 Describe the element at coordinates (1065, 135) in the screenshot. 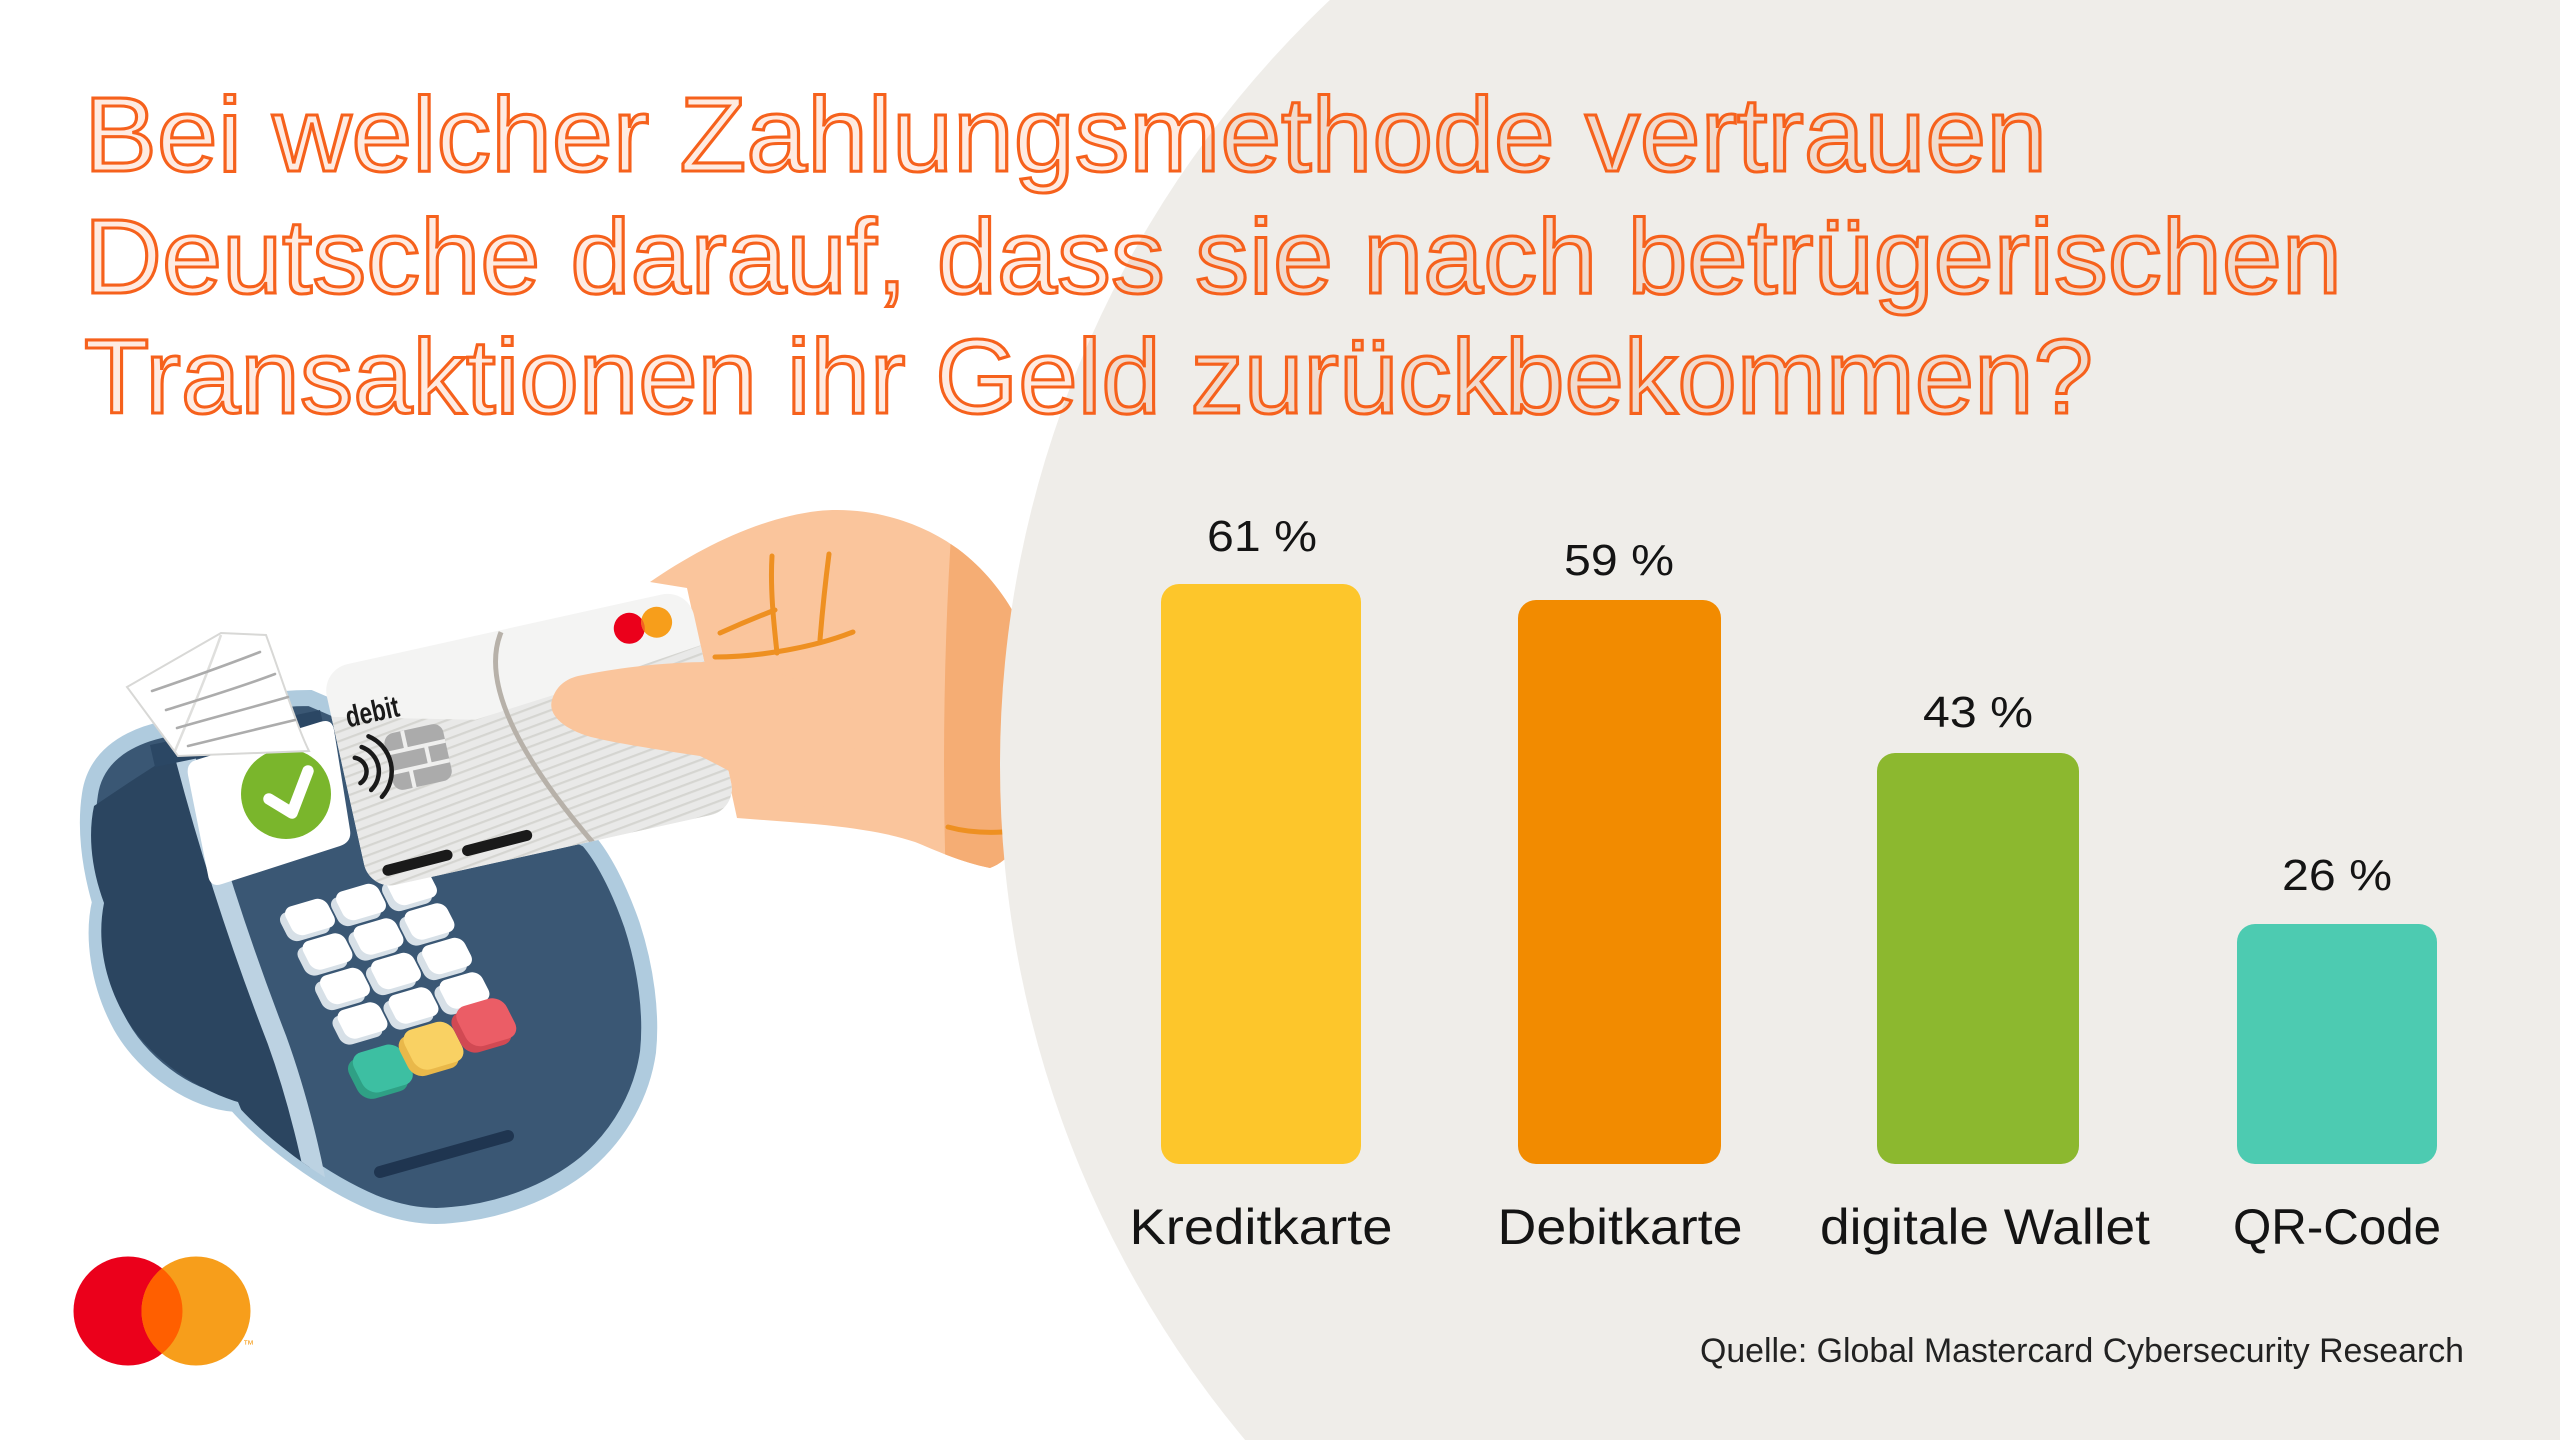

I see `svg-text:Bei welcher Zahlungsmethode ve: Bei welcher Zahlungsmethode vertrauen` at that location.